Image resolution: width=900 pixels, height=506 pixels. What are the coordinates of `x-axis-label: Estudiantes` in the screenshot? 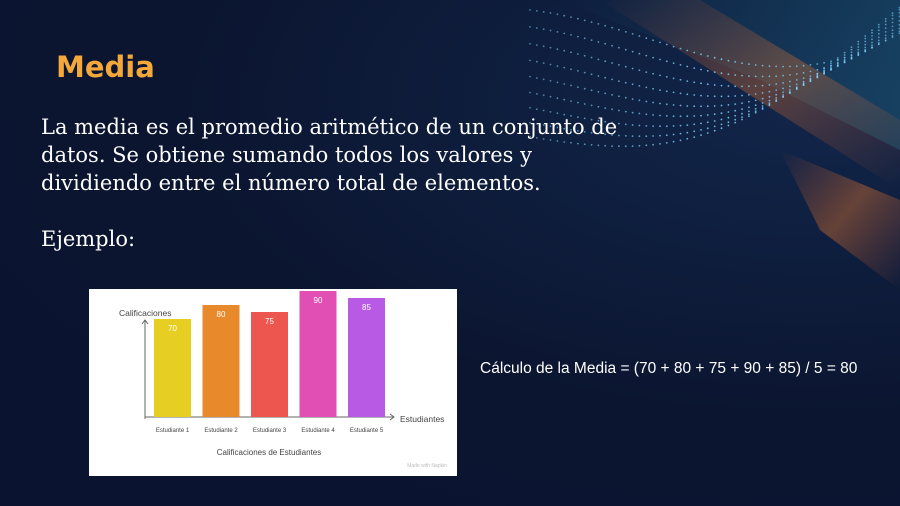 It's located at (422, 419).